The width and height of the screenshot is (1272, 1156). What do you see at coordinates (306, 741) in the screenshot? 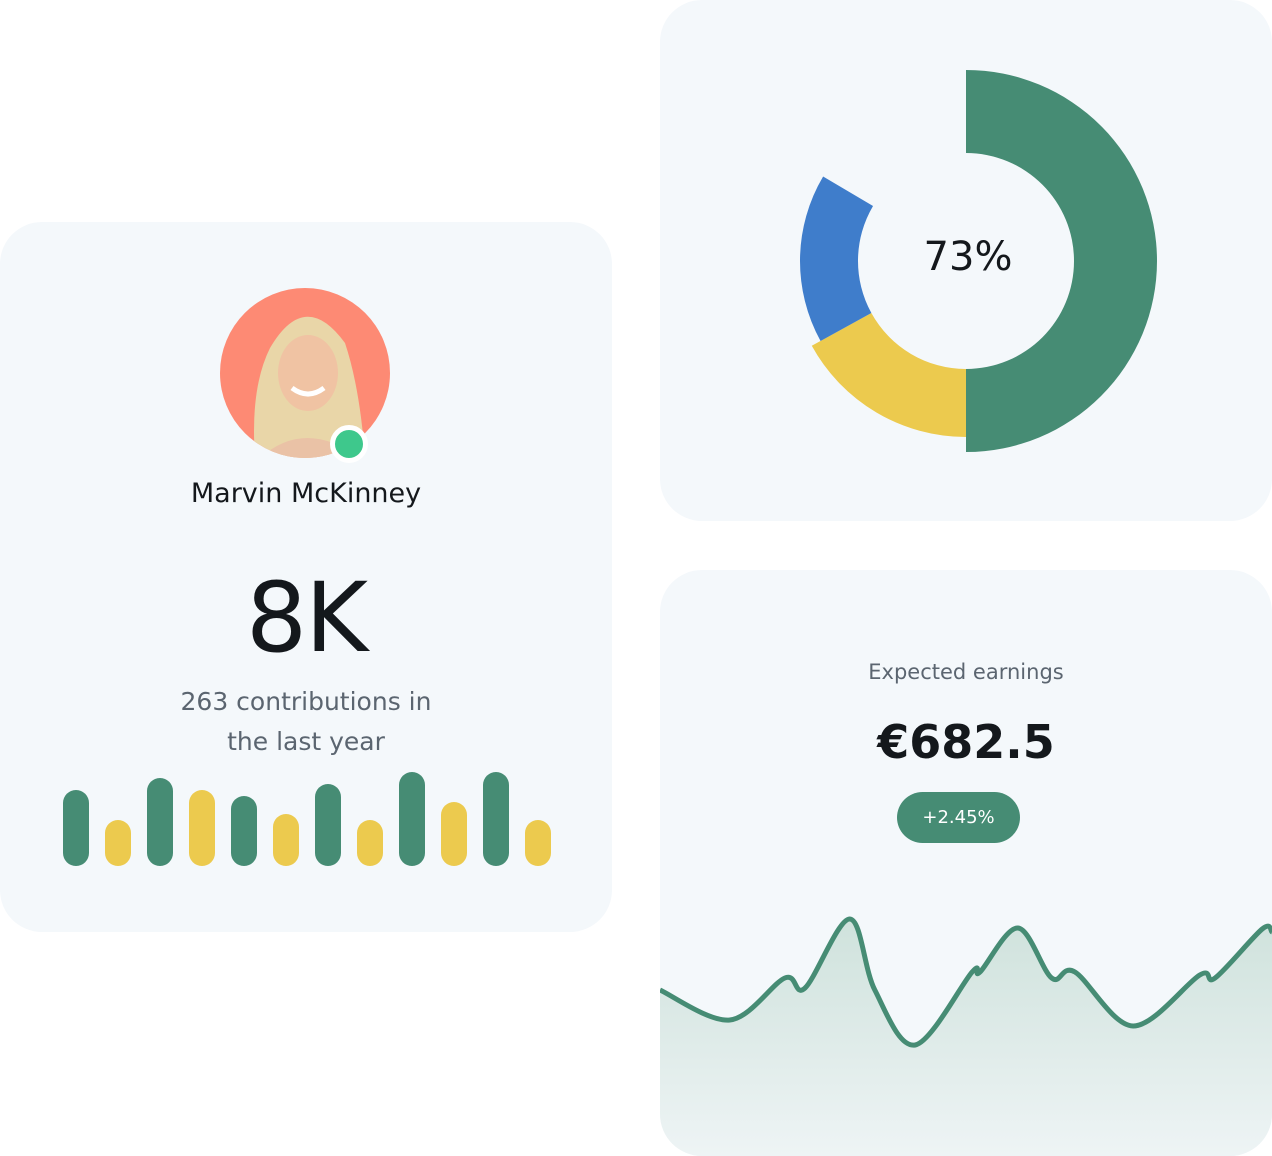
I see `caption-line-2: the last year` at bounding box center [306, 741].